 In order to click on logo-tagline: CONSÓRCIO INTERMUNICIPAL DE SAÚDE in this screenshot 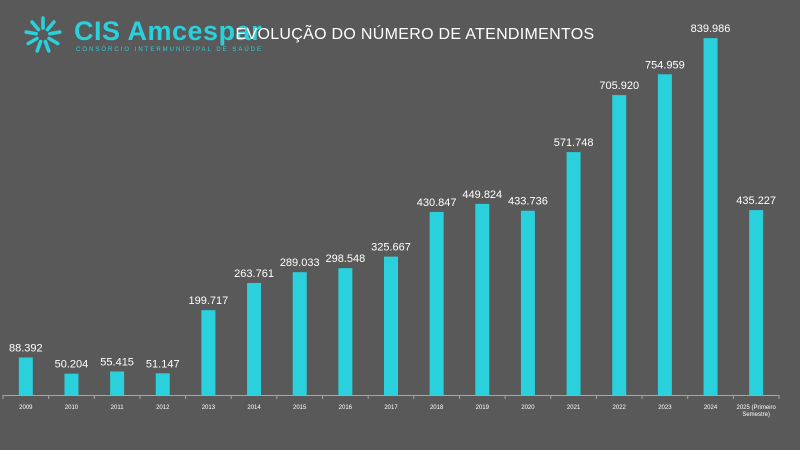, I will do `click(170, 50)`.